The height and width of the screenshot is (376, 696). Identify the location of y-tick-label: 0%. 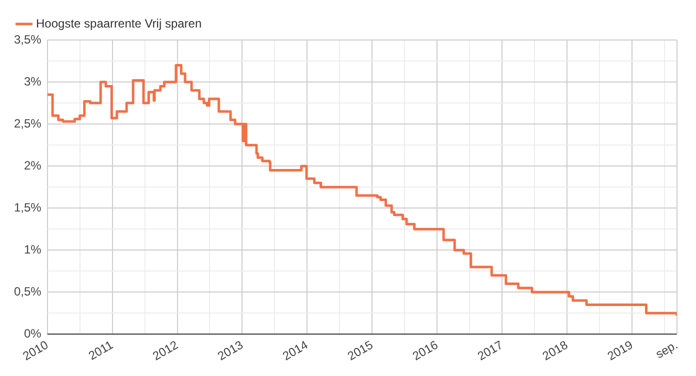
(33, 333).